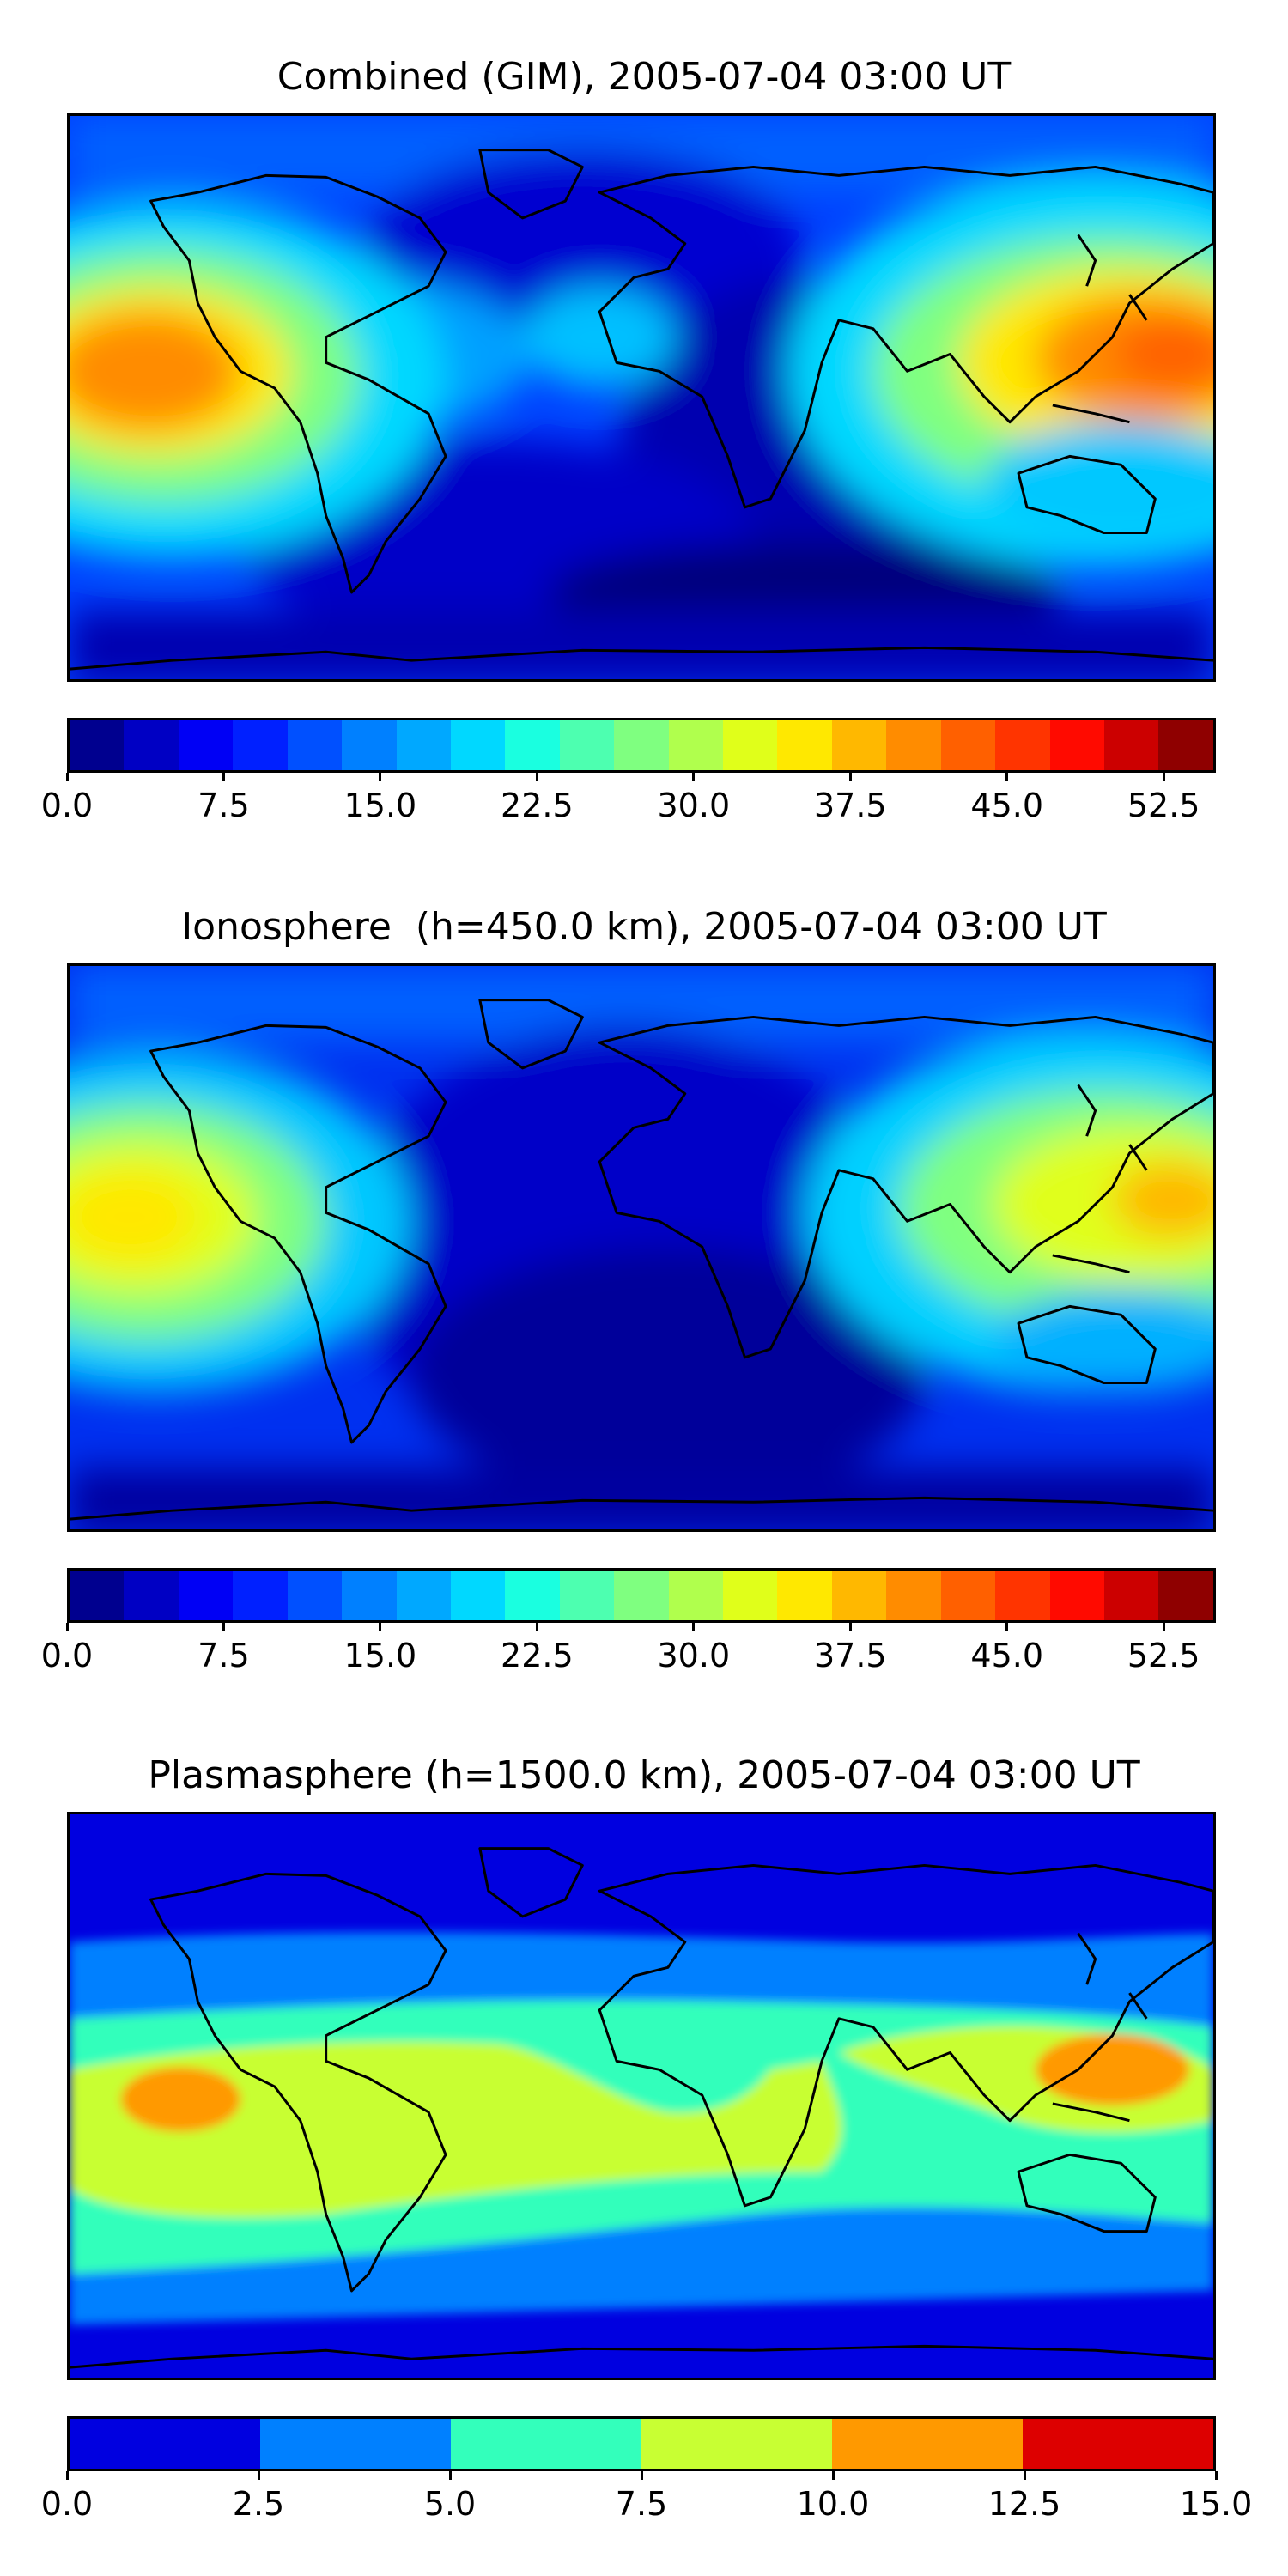 This screenshot has height=2576, width=1288. I want to click on colorbar-ionosphere, so click(641, 1595).